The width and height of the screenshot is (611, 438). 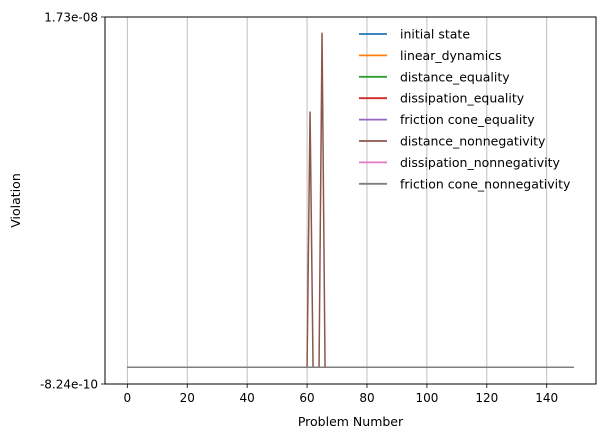 What do you see at coordinates (72, 201) in the screenshot?
I see `y-axis-ticks: -8.24e-10 1.73e-08` at bounding box center [72, 201].